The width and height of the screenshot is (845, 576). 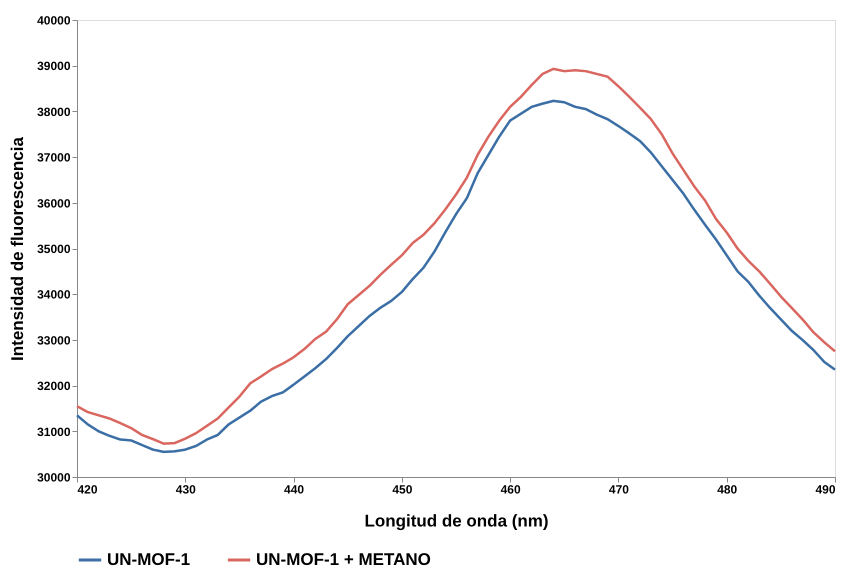 What do you see at coordinates (54, 431) in the screenshot?
I see `y-tick-label: 31000` at bounding box center [54, 431].